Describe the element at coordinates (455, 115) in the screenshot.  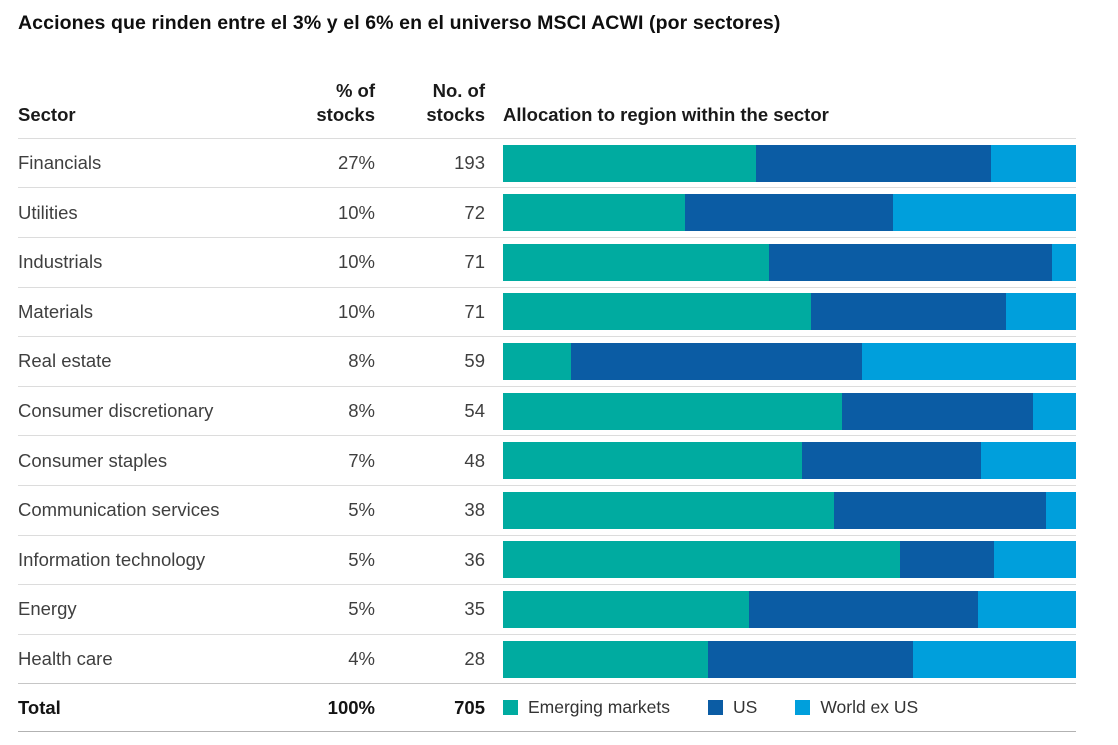
I see `header-num-line2: stocks` at that location.